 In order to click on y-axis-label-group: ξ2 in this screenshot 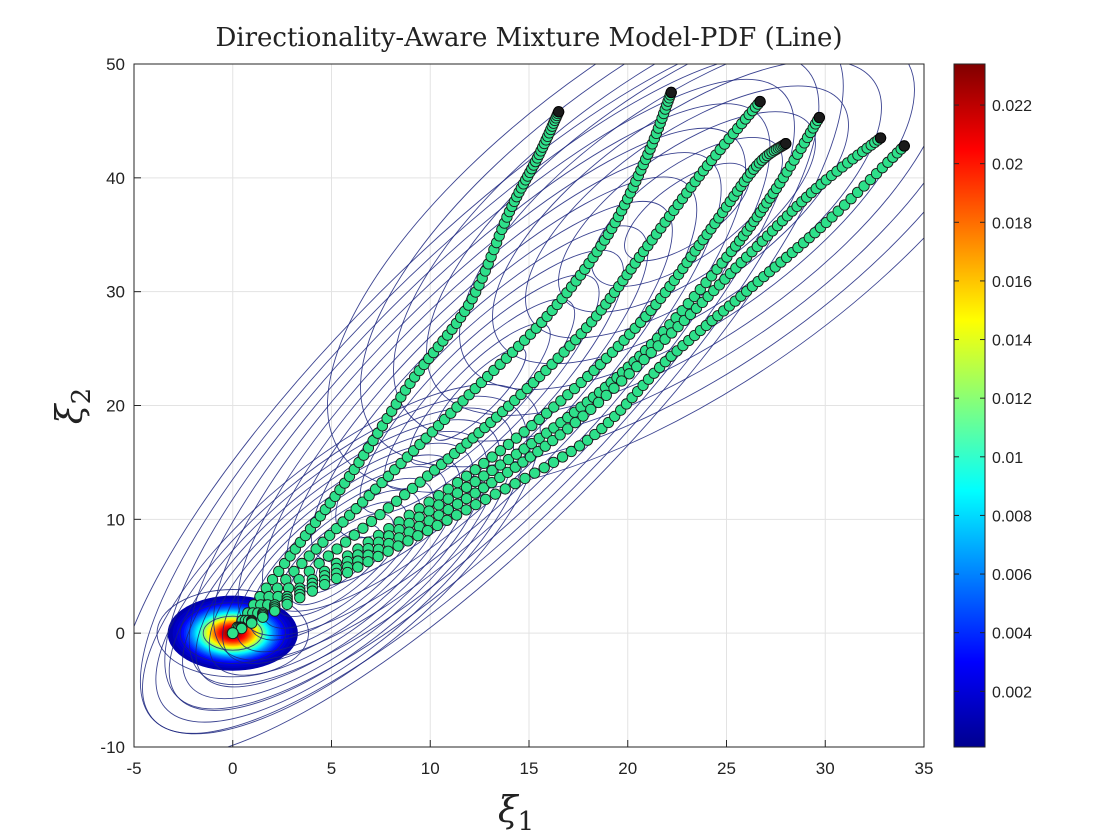, I will do `click(73, 406)`.